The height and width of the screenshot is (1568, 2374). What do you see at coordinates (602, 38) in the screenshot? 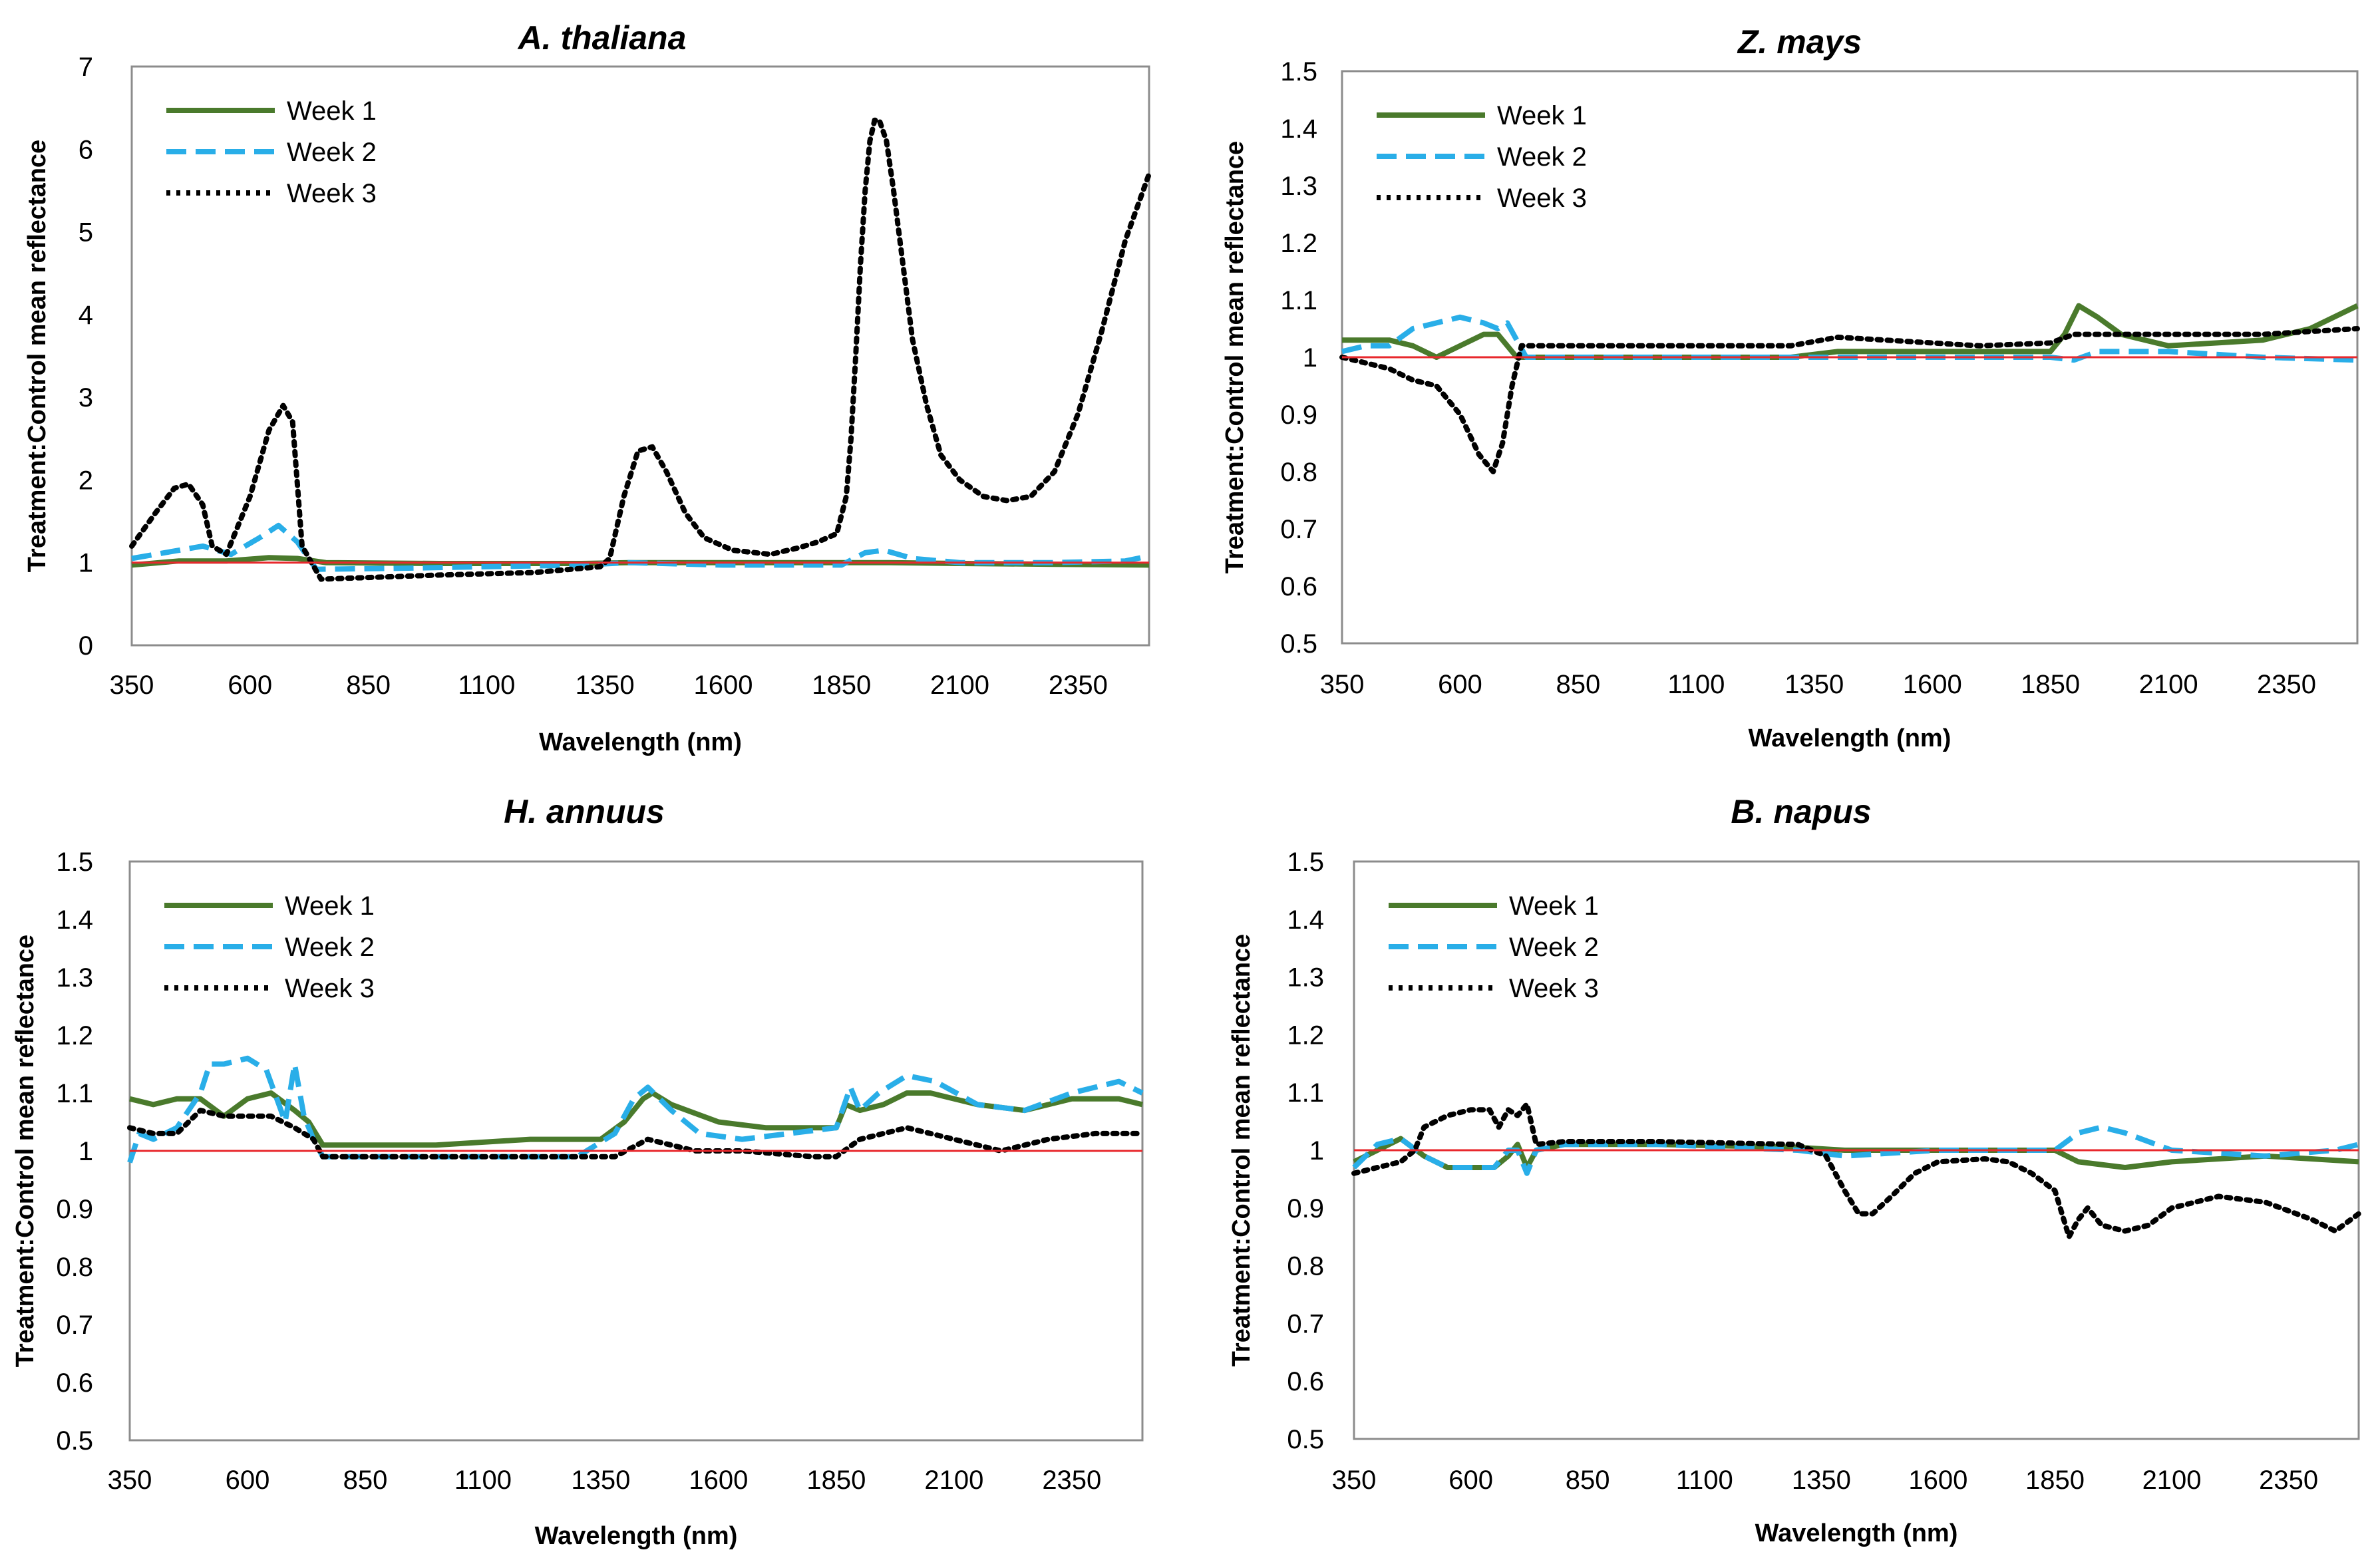
I see `chart-title: A. thaliana` at bounding box center [602, 38].